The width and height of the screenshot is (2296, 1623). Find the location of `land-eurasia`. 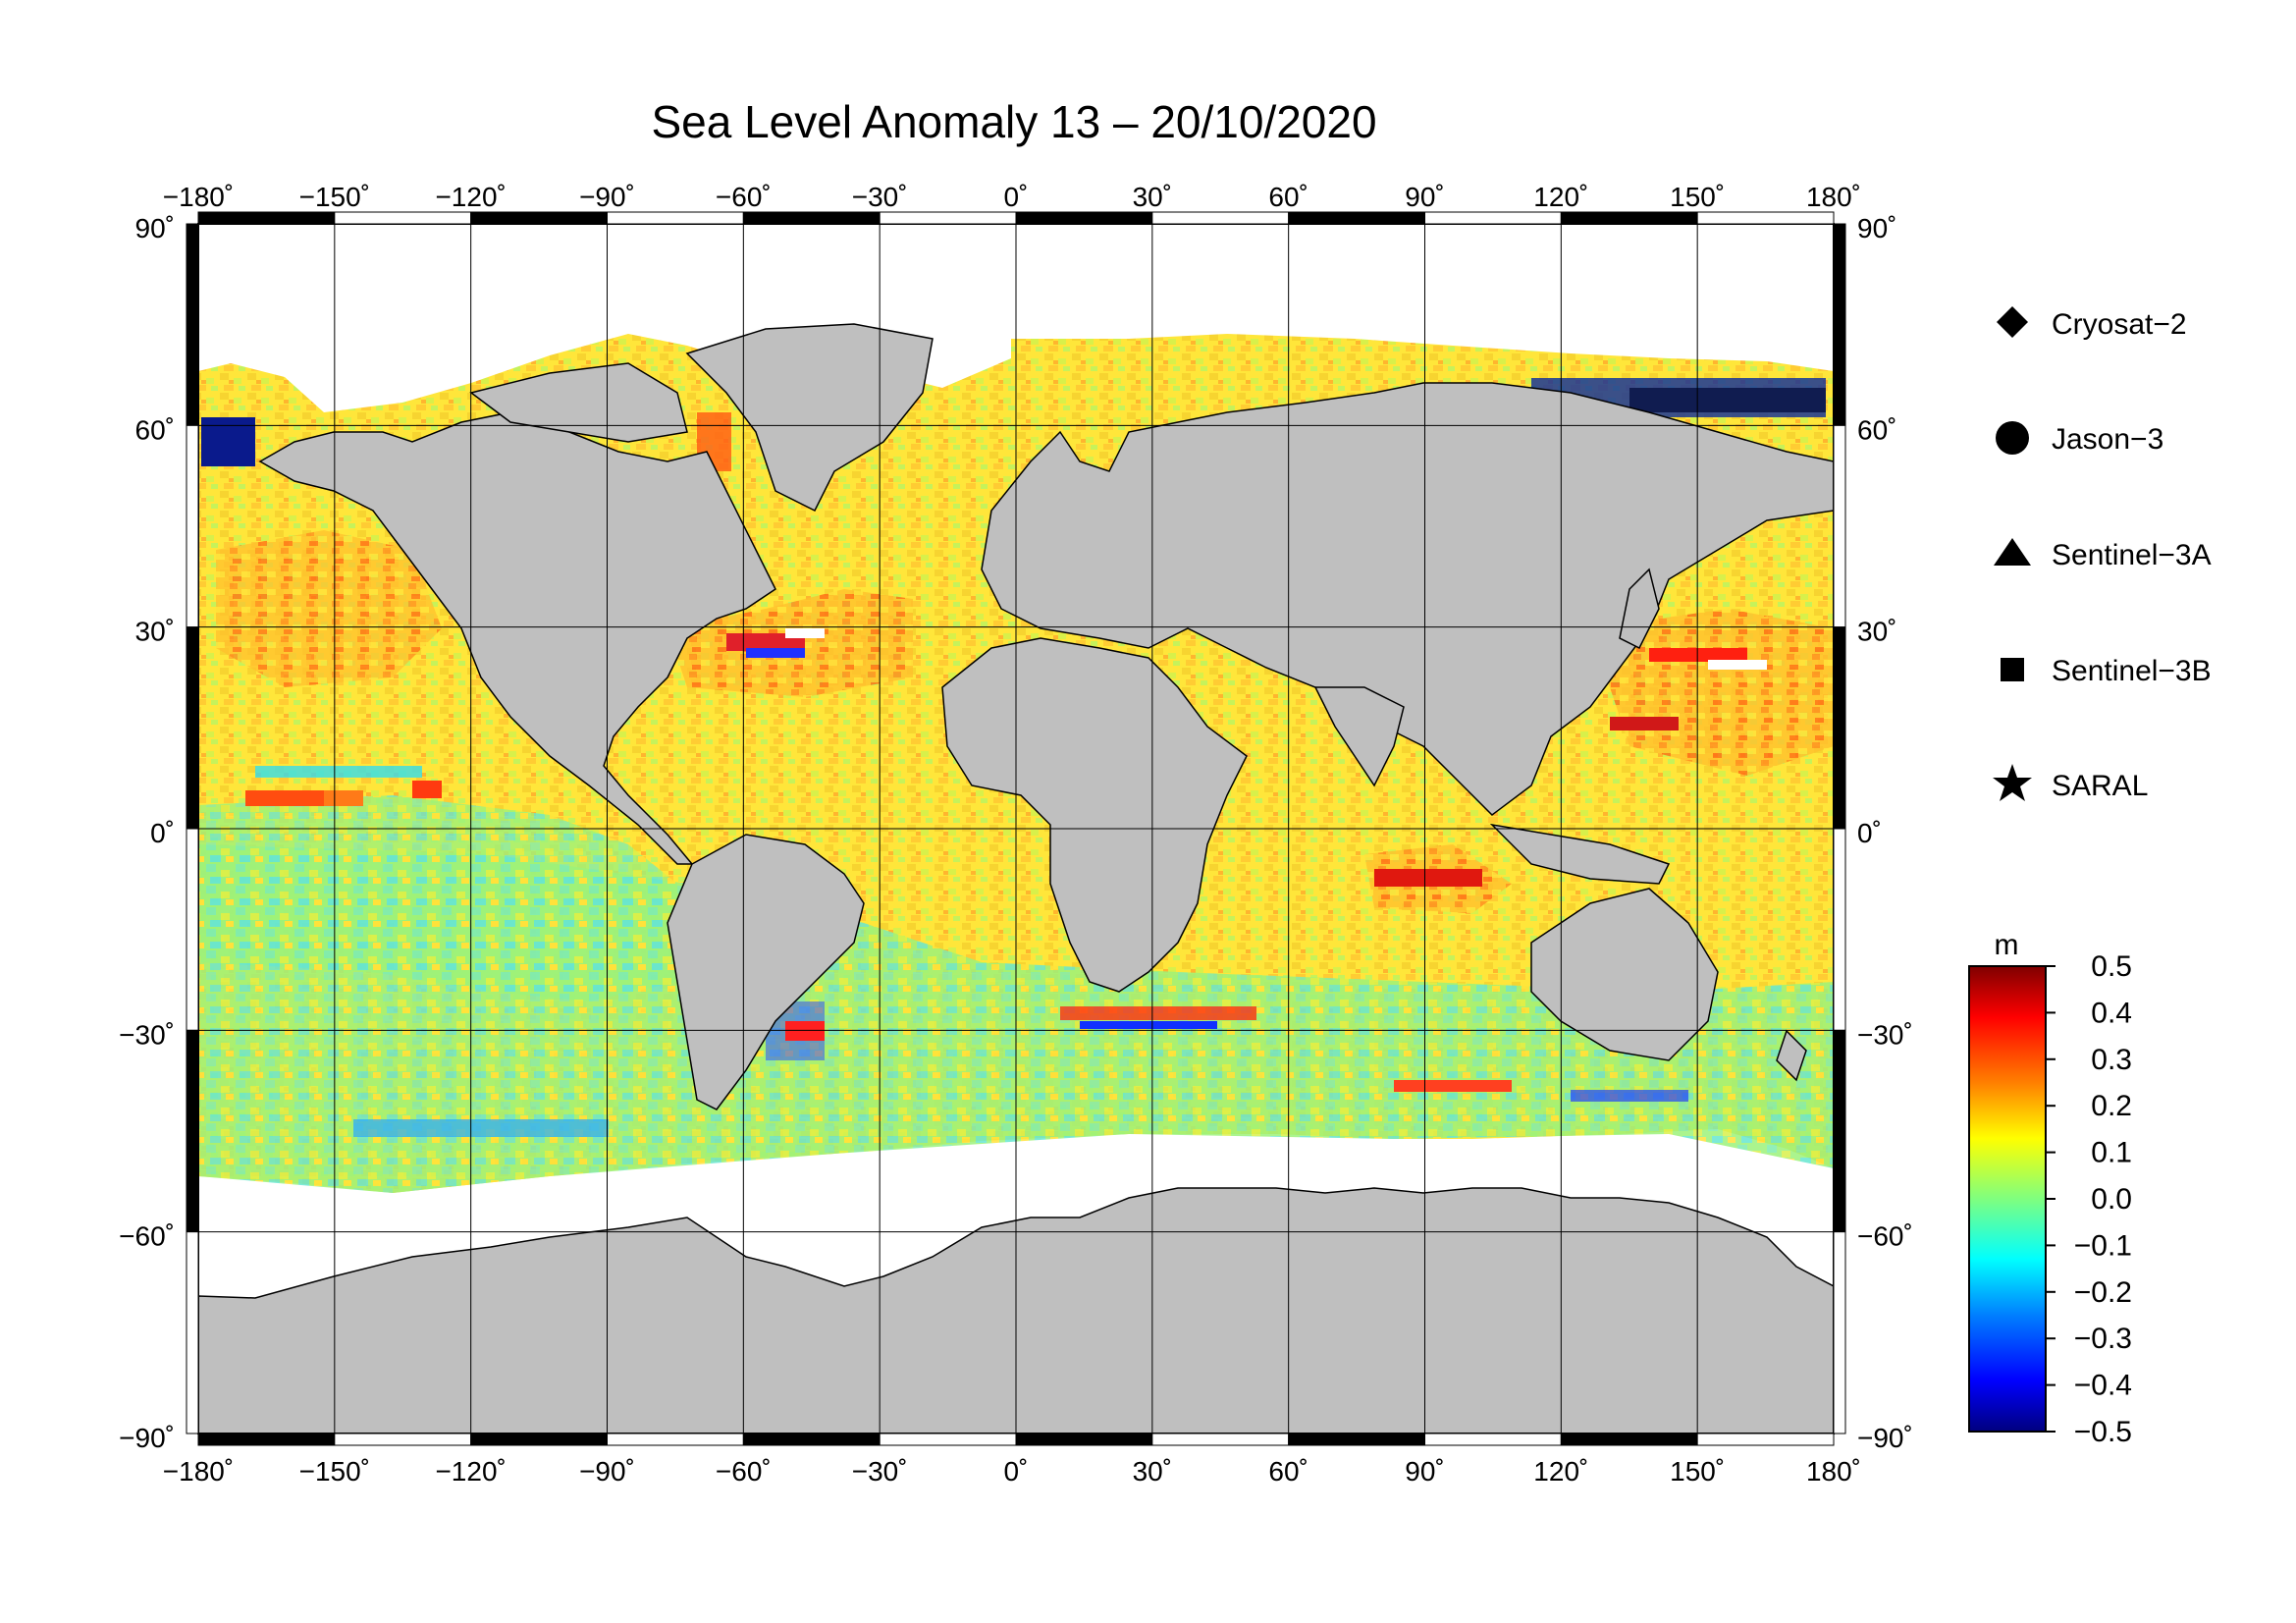

land-eurasia is located at coordinates (1407, 599).